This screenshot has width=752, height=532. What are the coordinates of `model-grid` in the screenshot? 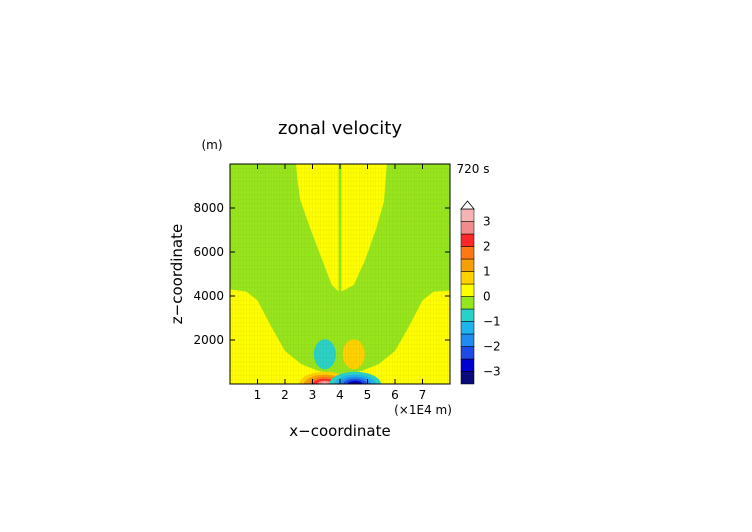 It's located at (340, 274).